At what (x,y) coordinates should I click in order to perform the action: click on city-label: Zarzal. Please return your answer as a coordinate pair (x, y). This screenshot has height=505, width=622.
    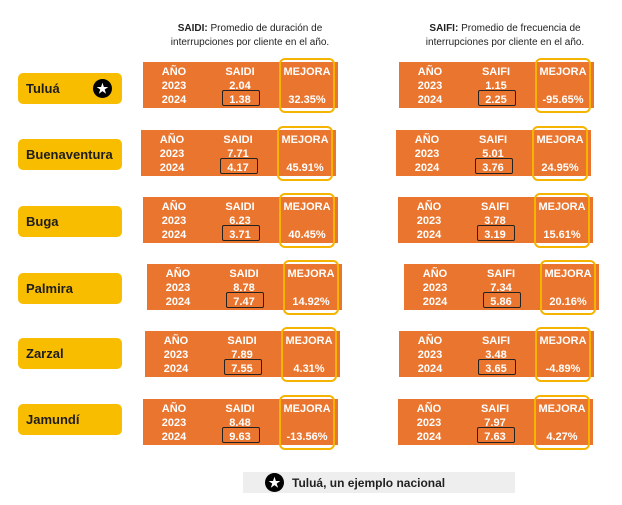
    Looking at the image, I should click on (70, 353).